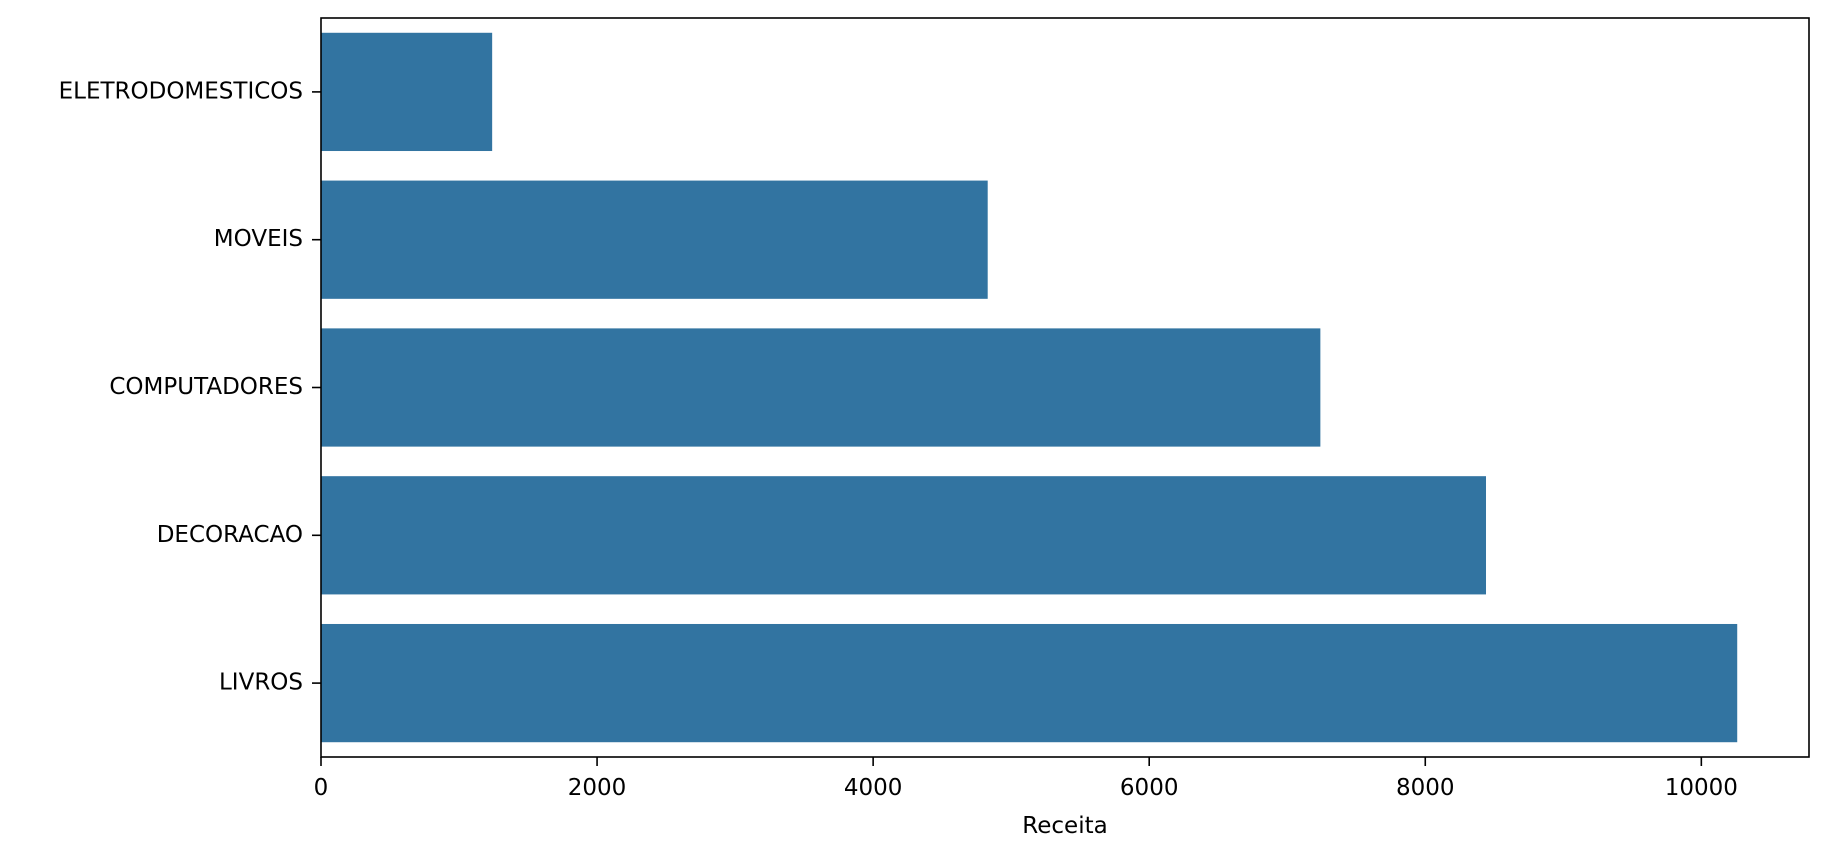  I want to click on bar-eletrodomesticos, so click(407, 92).